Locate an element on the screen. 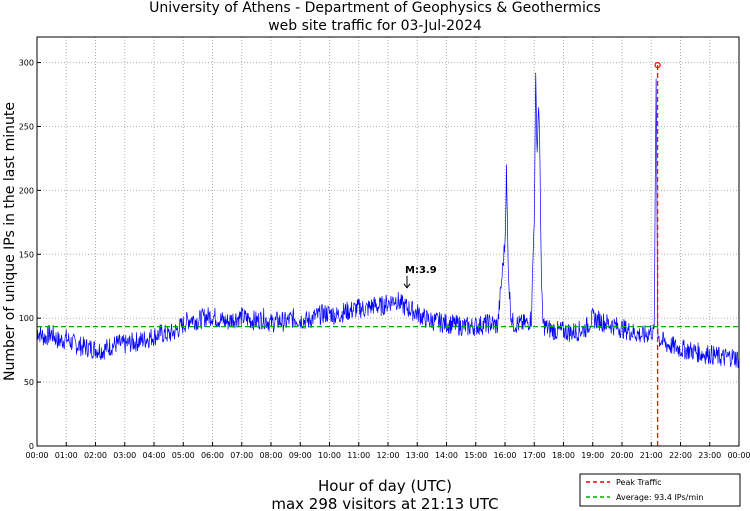 The image size is (750, 511). chart-footer: max 298 visitors at 21:13 UTC is located at coordinates (384, 503).